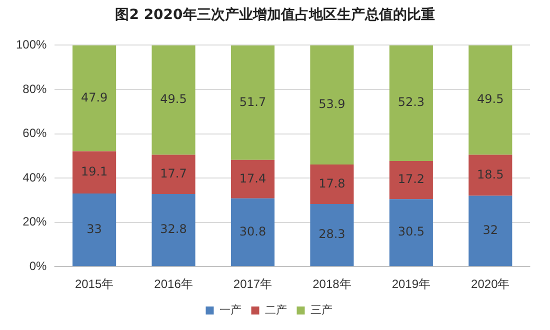  Describe the element at coordinates (490, 284) in the screenshot. I see `x-tick-label: 2020年` at that location.